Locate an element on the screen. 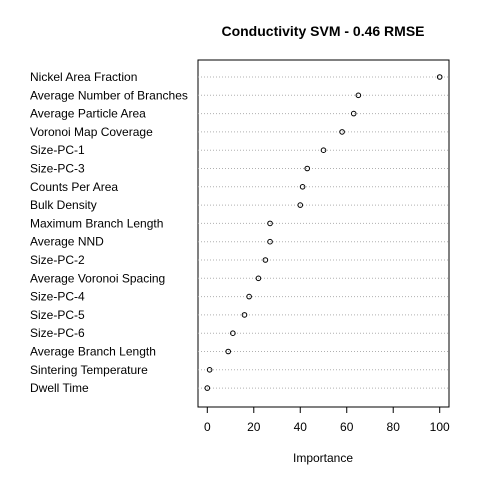  point-counts-per-area is located at coordinates (302, 187).